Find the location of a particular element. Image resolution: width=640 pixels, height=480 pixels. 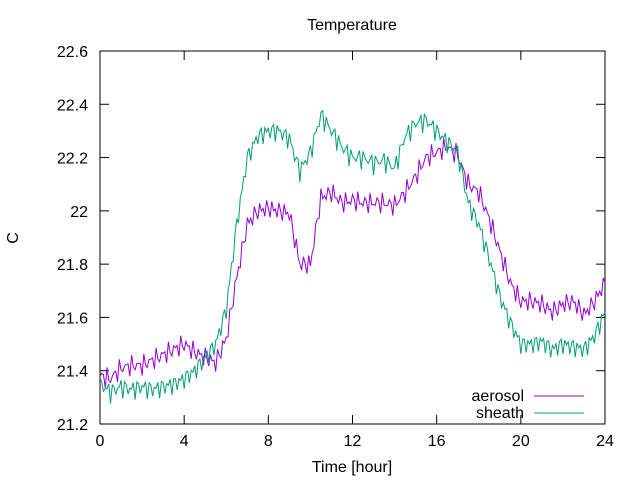

x-tick-label: 12 is located at coordinates (353, 441).